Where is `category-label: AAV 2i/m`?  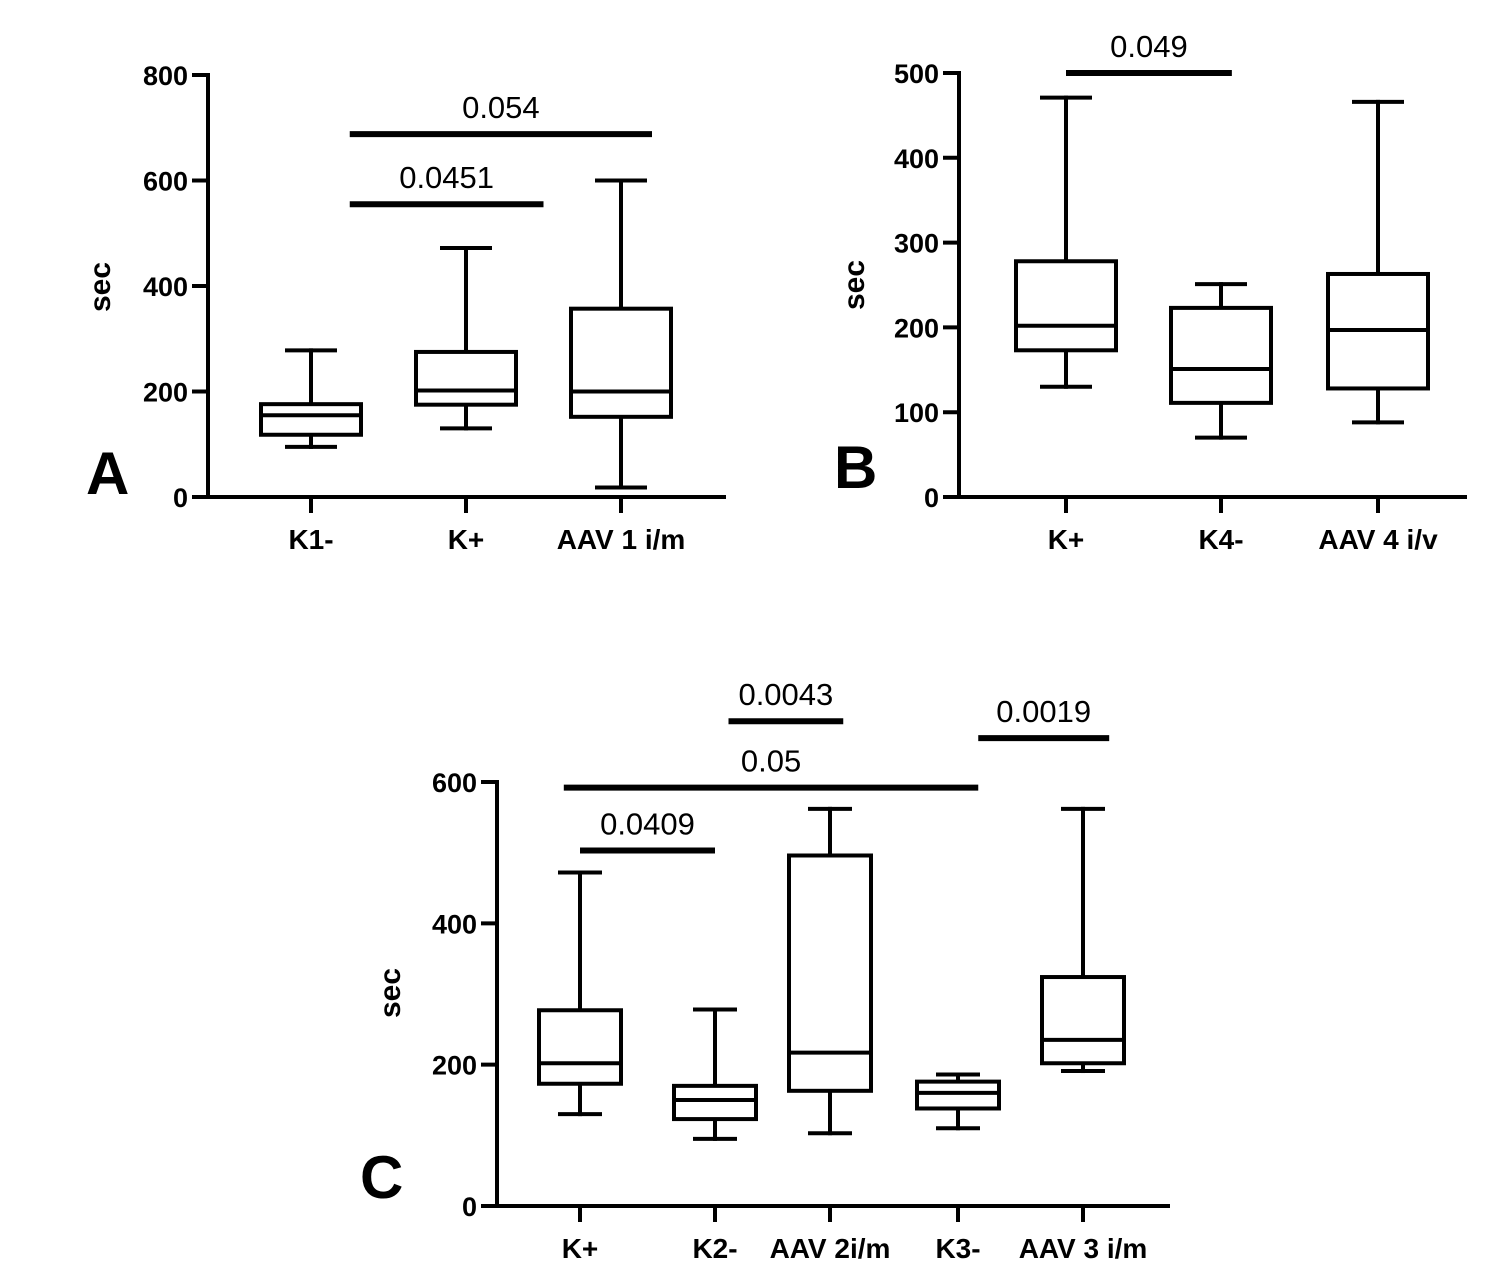 category-label: AAV 2i/m is located at coordinates (830, 1248).